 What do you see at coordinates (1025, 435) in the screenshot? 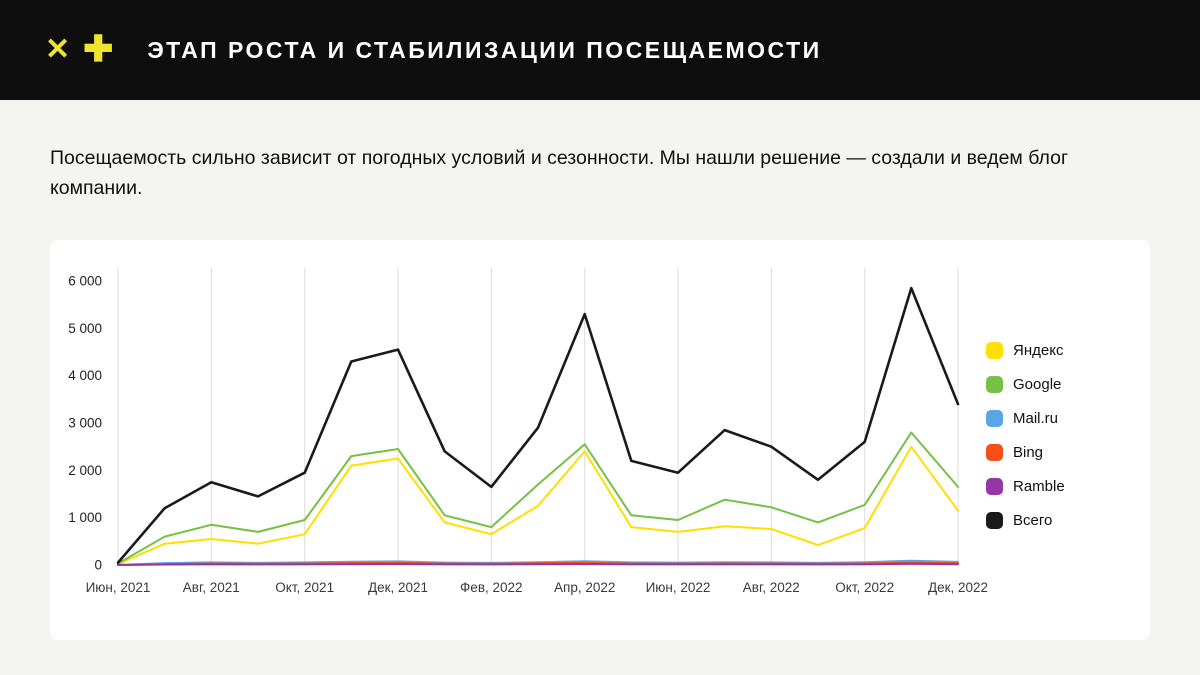
I see `chart-legend: Яндекс Google Mail.ru Bing Ramble Всего` at bounding box center [1025, 435].